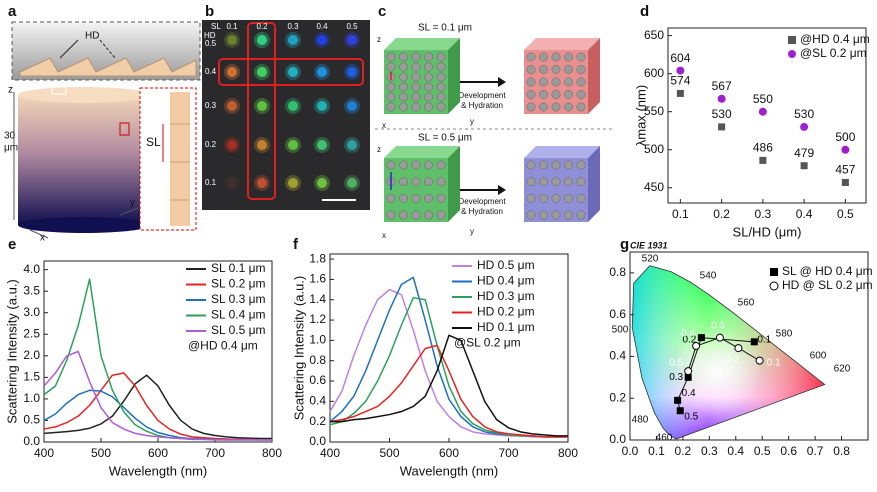  What do you see at coordinates (262, 26) in the screenshot?
I see `column-label: 0.2` at bounding box center [262, 26].